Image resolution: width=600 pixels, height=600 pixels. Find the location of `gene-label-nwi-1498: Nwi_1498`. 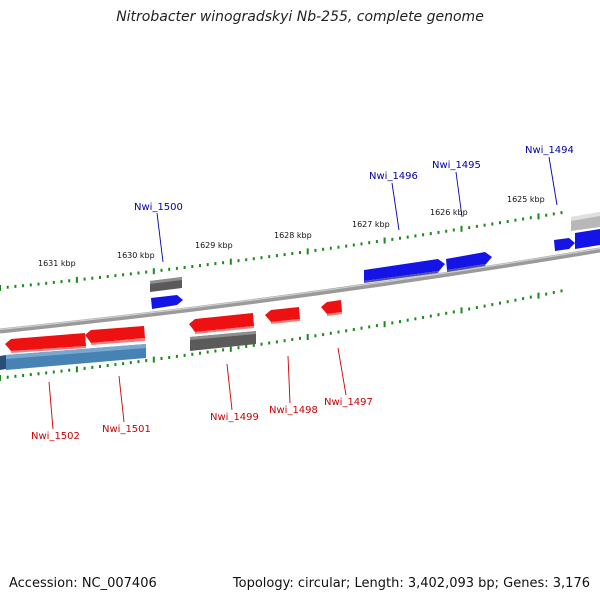

gene-label-nwi-1498: Nwi_1498 is located at coordinates (293, 410).